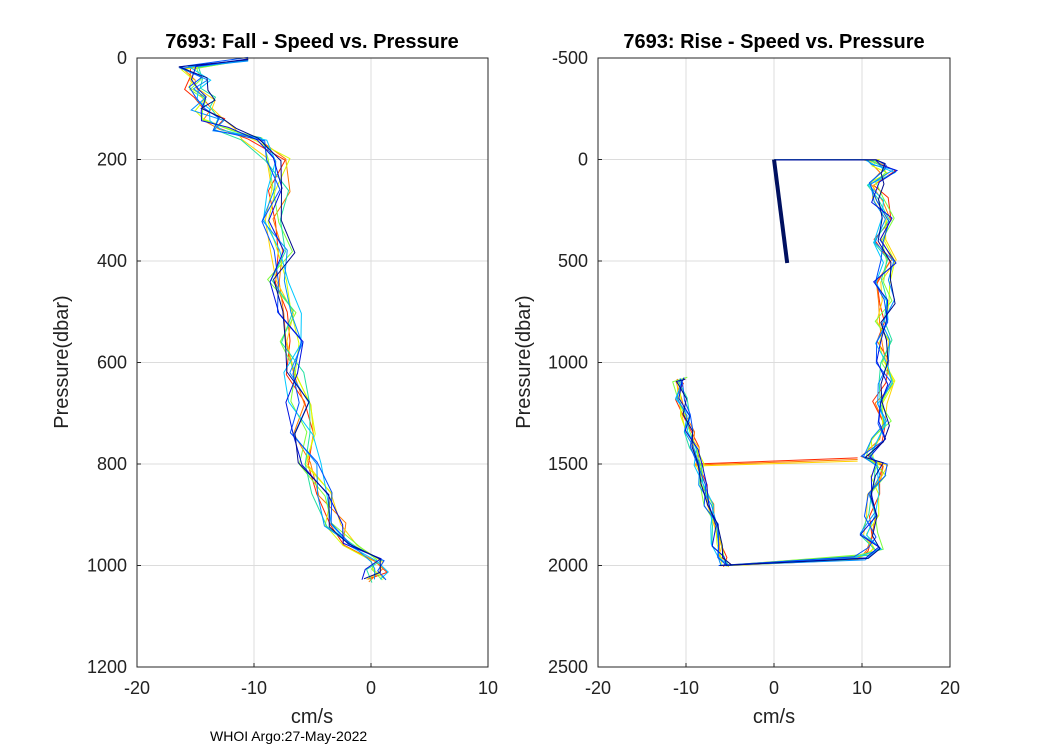 This screenshot has width=1050, height=750. What do you see at coordinates (524, 361) in the screenshot?
I see `rise-y-axis-label: Pressure(dbar)` at bounding box center [524, 361].